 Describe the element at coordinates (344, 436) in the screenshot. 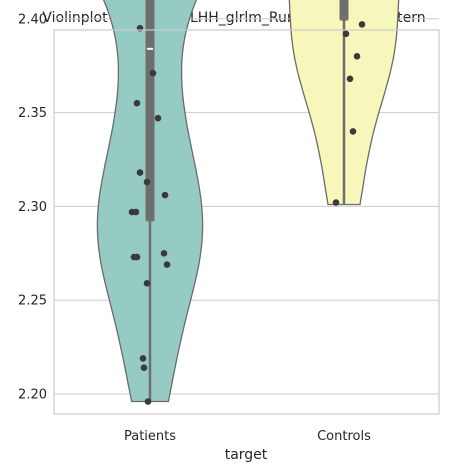

I see `x-tick-label: Controls` at that location.